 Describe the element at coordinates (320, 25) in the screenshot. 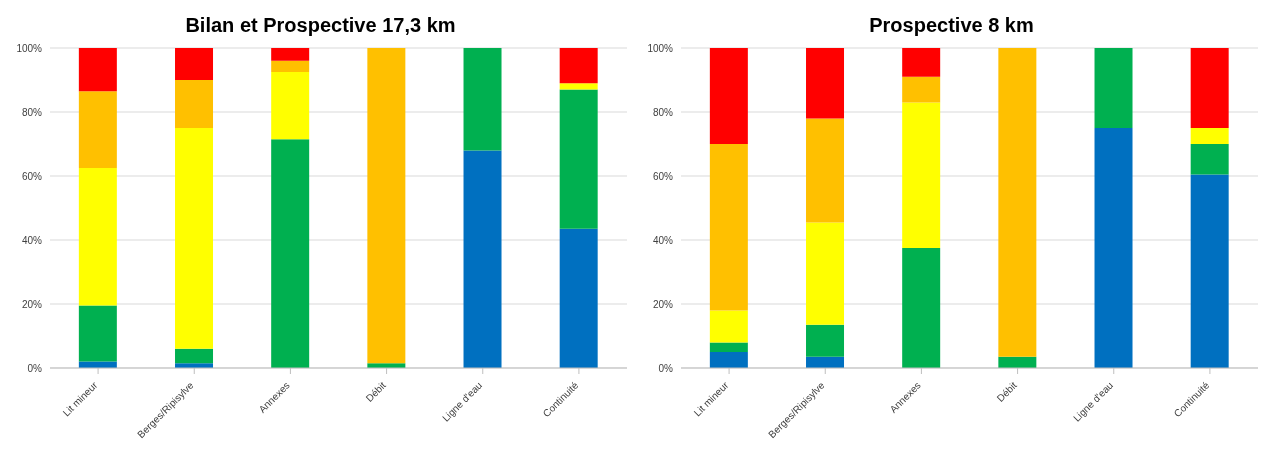

I see `chart-title: Bilan et Prospective 17,3 km` at that location.